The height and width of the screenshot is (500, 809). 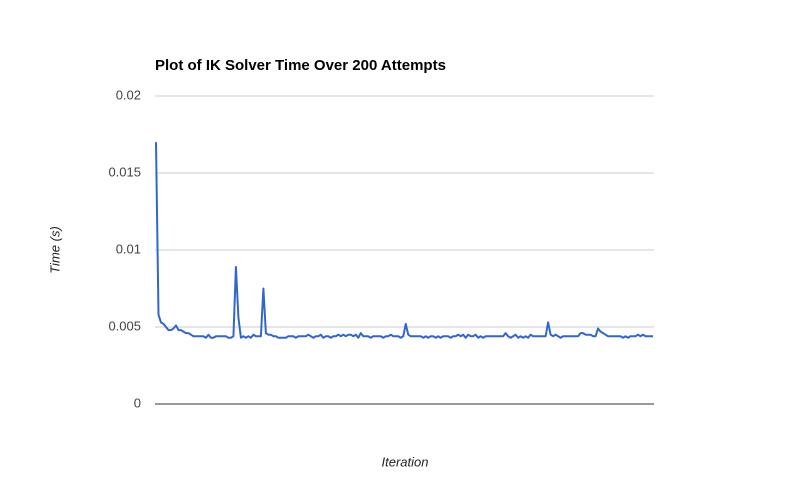 I want to click on y-tick-label: 0.01, so click(x=128, y=248).